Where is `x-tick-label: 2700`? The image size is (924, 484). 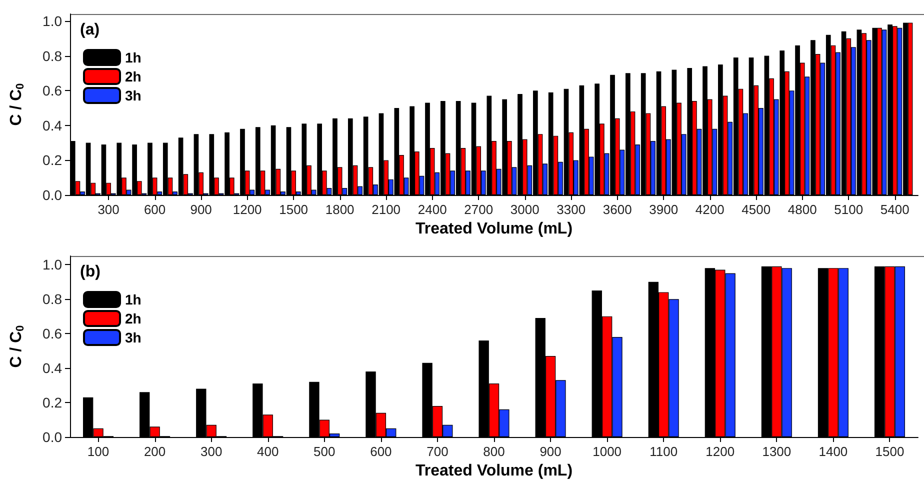 x-tick-label: 2700 is located at coordinates (479, 209).